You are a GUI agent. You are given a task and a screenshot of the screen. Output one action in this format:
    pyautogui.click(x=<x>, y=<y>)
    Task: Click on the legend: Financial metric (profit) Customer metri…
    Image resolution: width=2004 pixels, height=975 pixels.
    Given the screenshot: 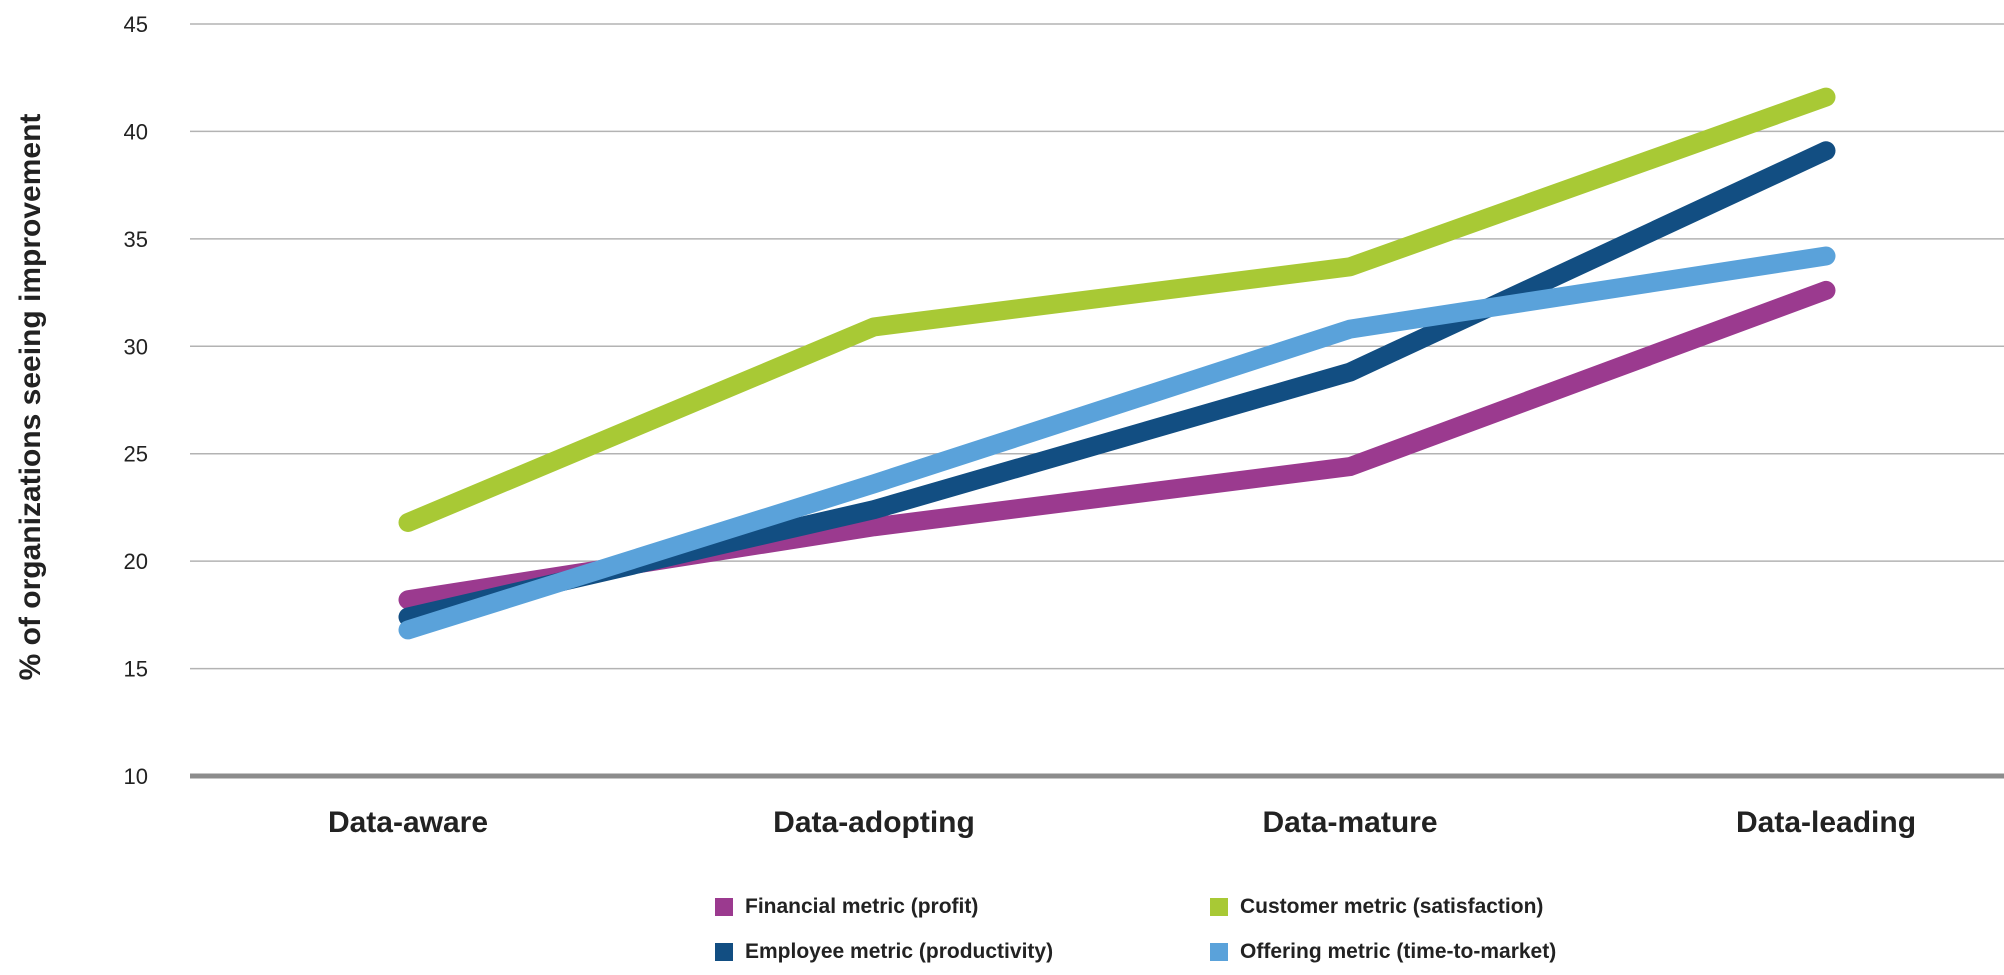 What is the action you would take?
    pyautogui.click(x=1215, y=935)
    